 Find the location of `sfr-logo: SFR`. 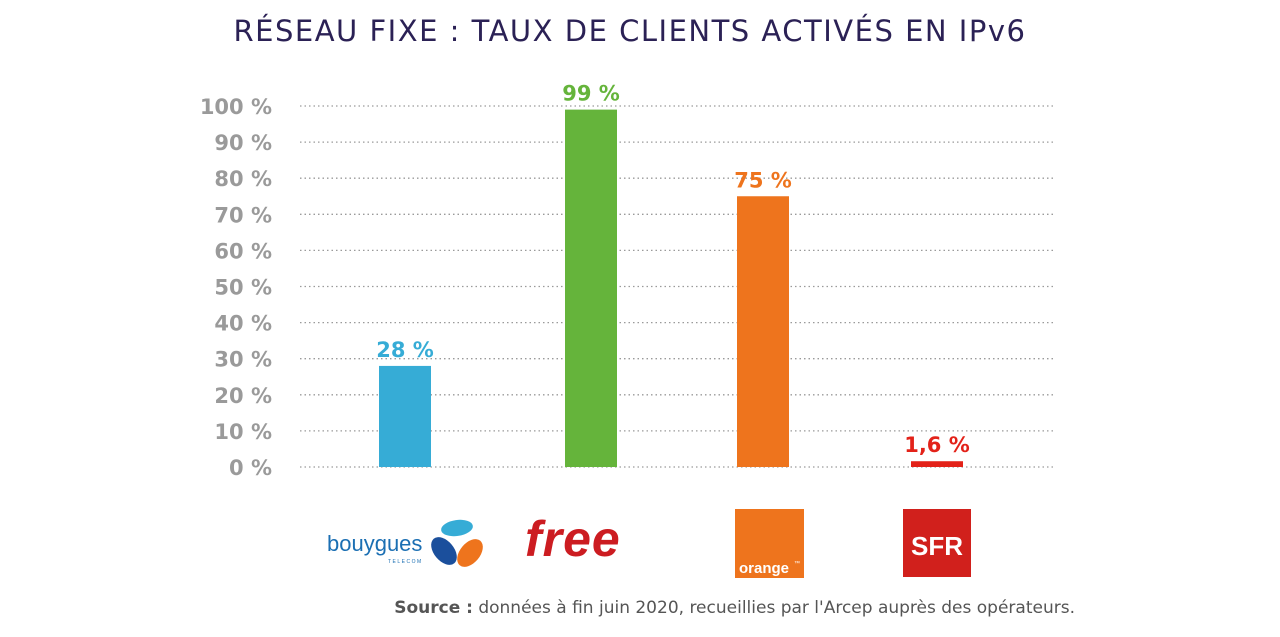

sfr-logo: SFR is located at coordinates (937, 543).